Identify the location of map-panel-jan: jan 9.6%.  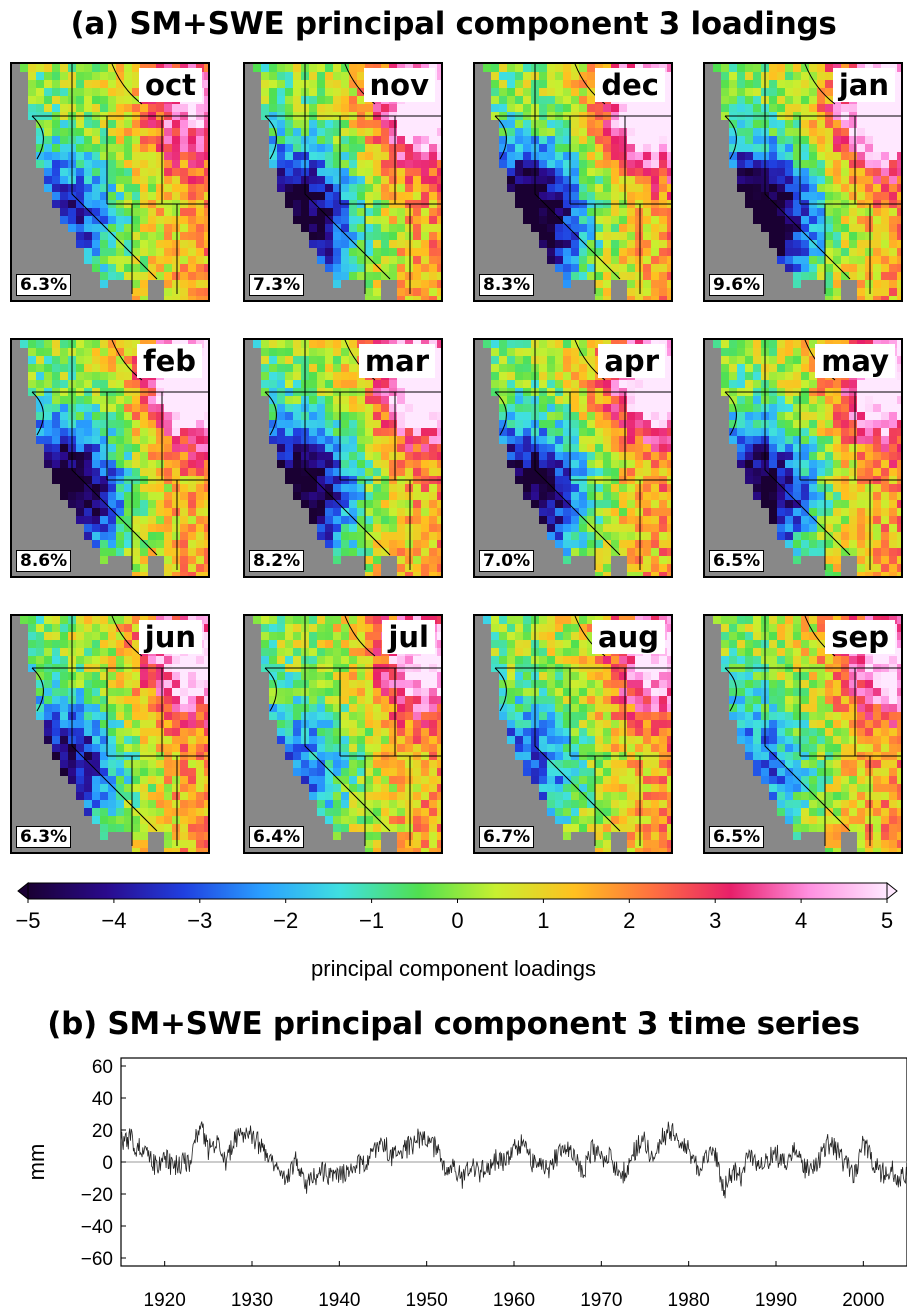
(803, 182).